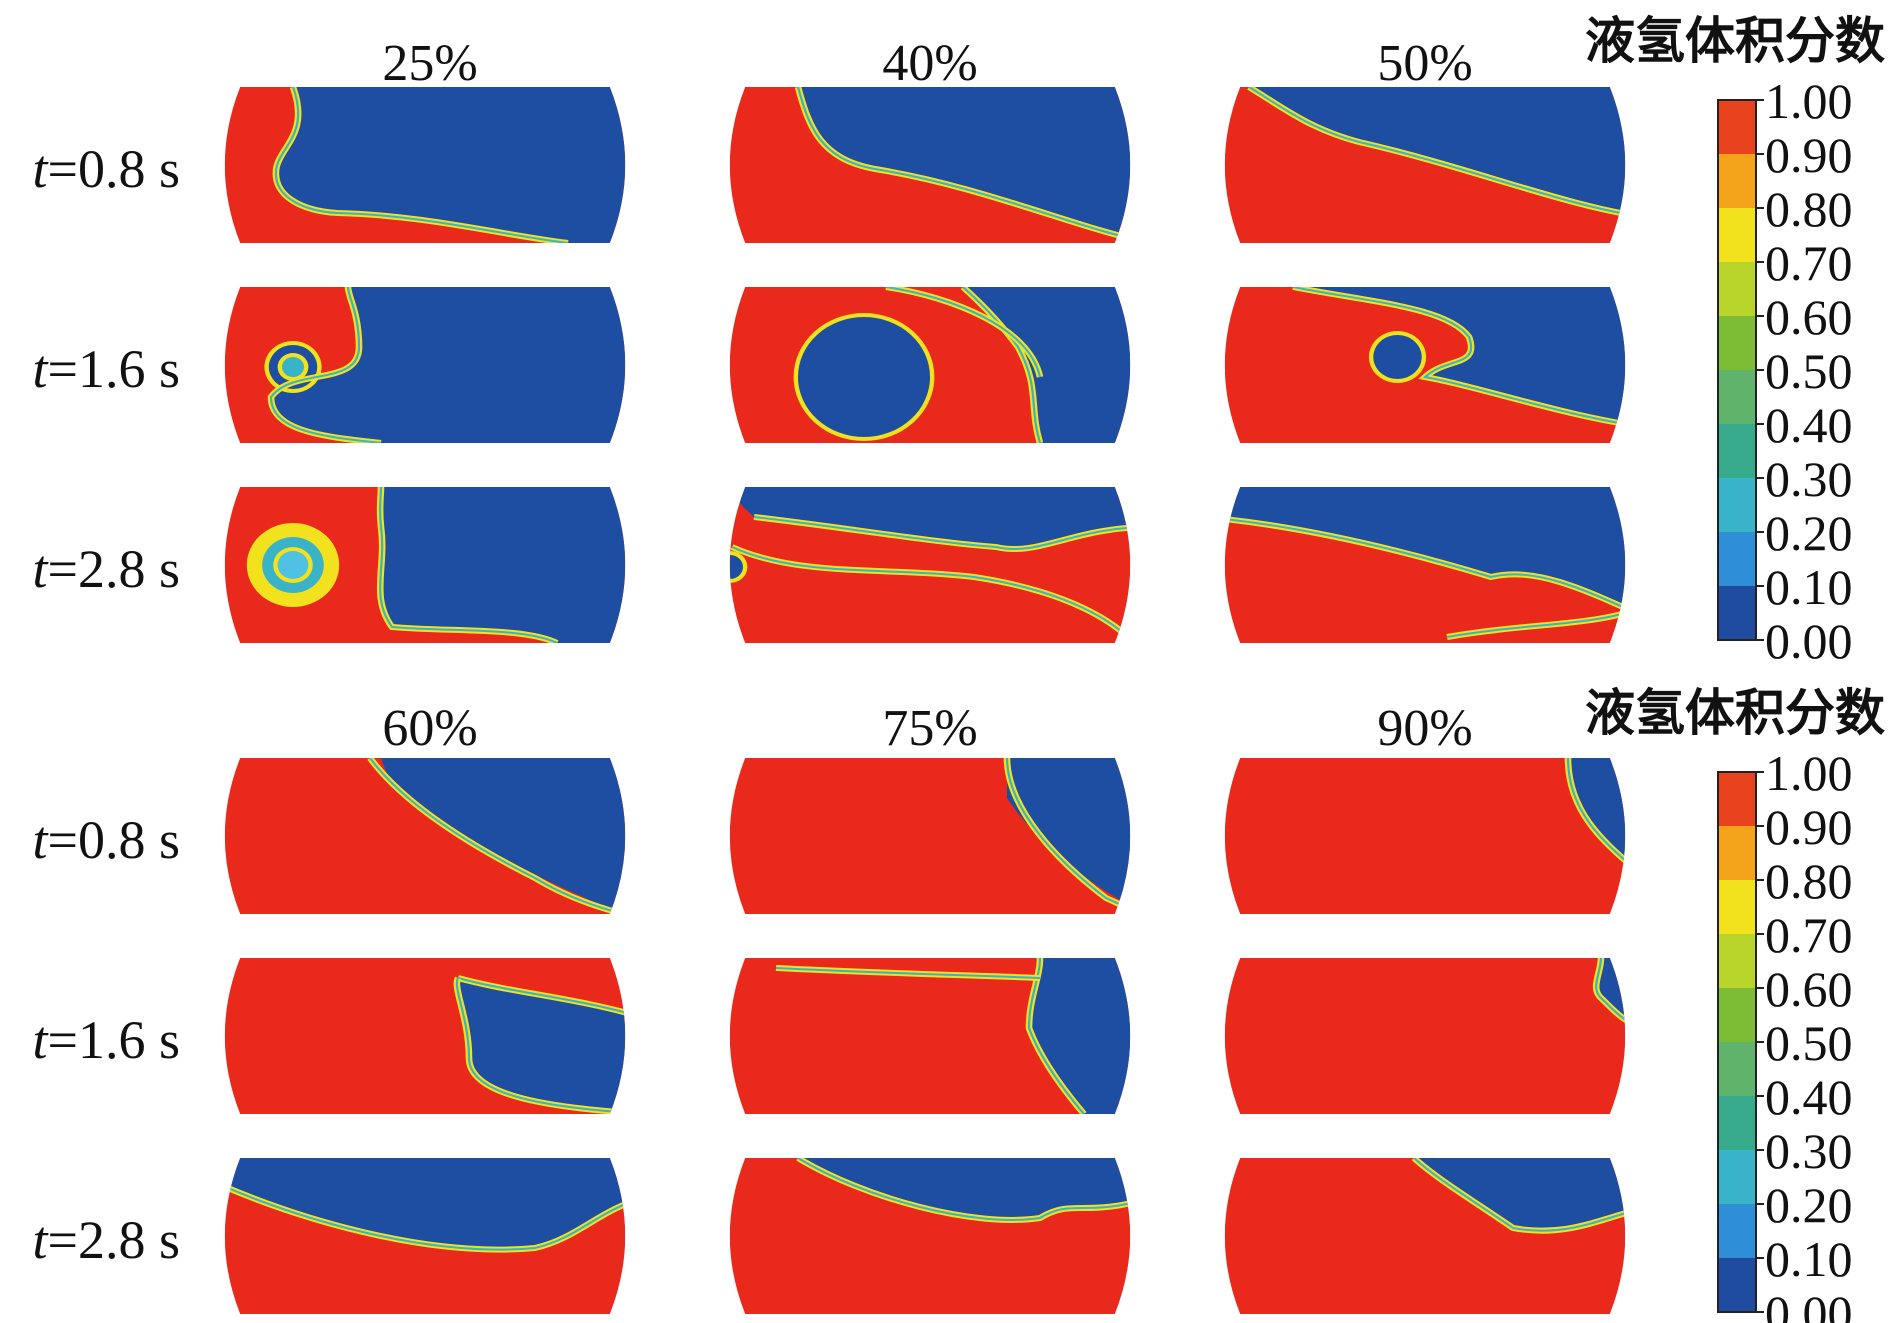  I want to click on fill-level-label: 25%, so click(429, 63).